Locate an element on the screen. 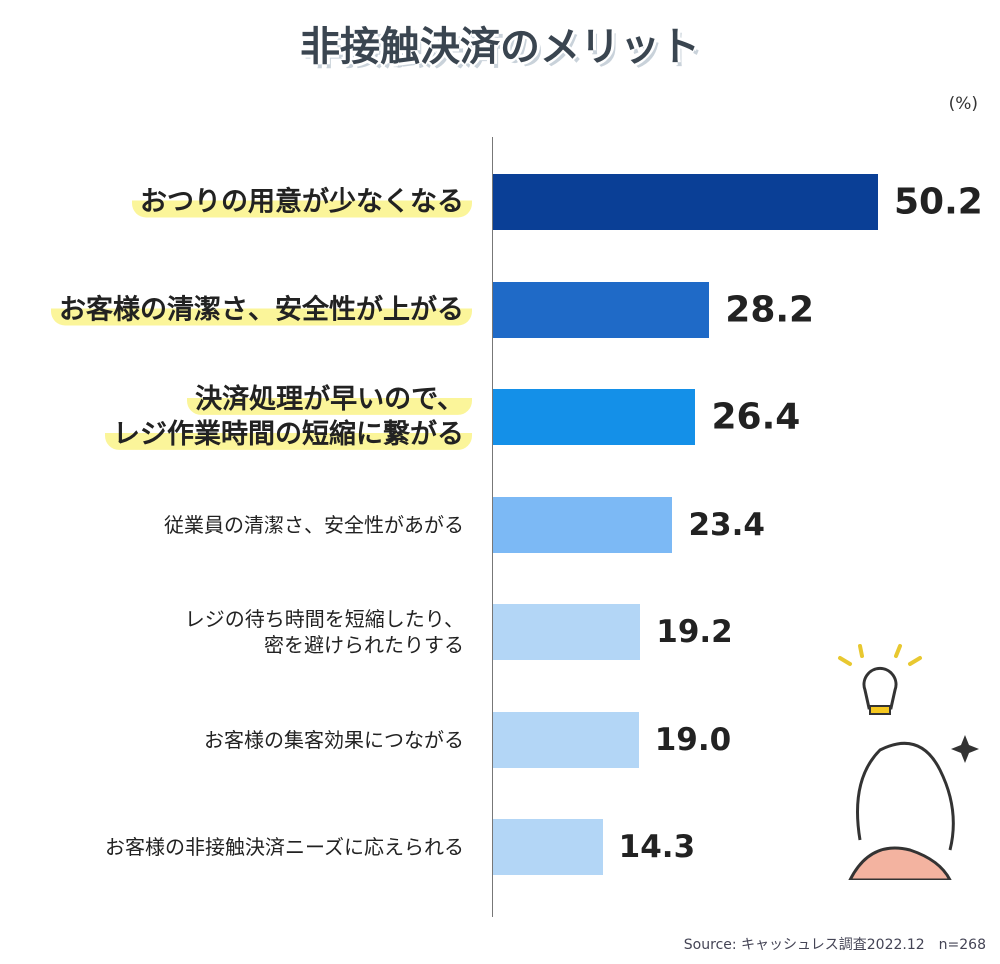 Image resolution: width=1000 pixels, height=964 pixels. category-label: レジの待ち時間を短縮したり、 密を避けられたりする is located at coordinates (324, 632).